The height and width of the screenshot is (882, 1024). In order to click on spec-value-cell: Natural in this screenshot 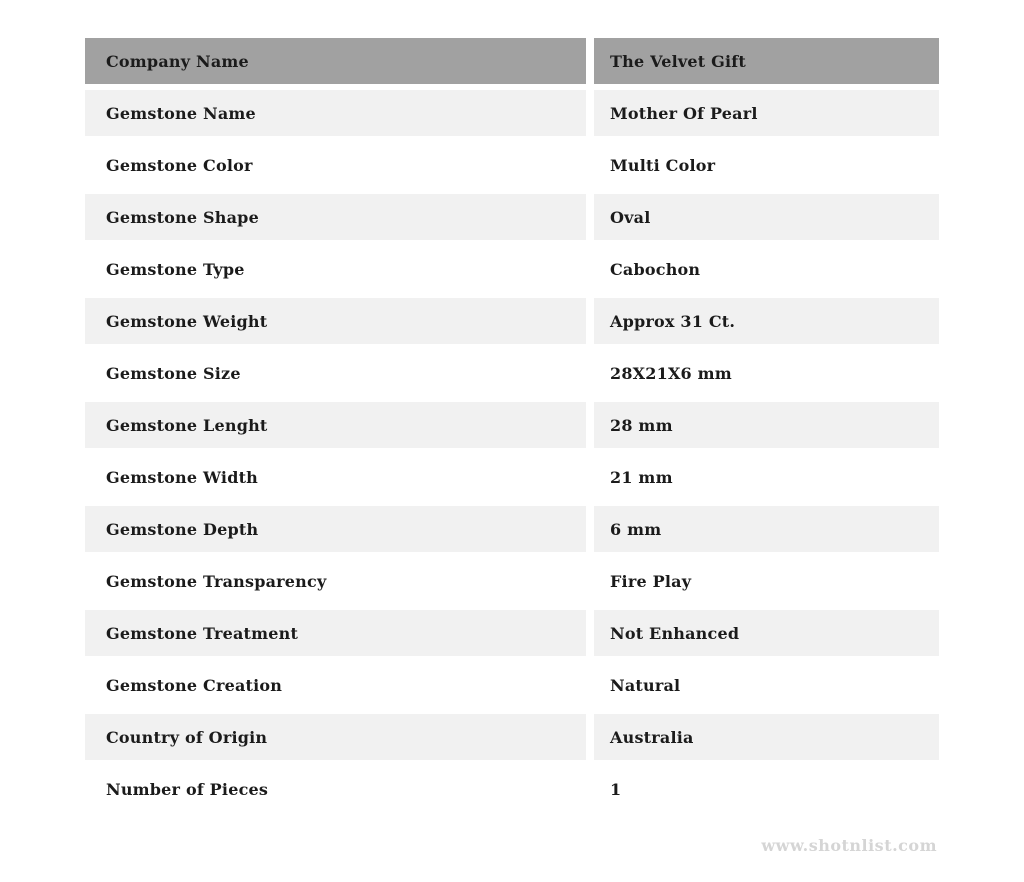, I will do `click(766, 685)`.